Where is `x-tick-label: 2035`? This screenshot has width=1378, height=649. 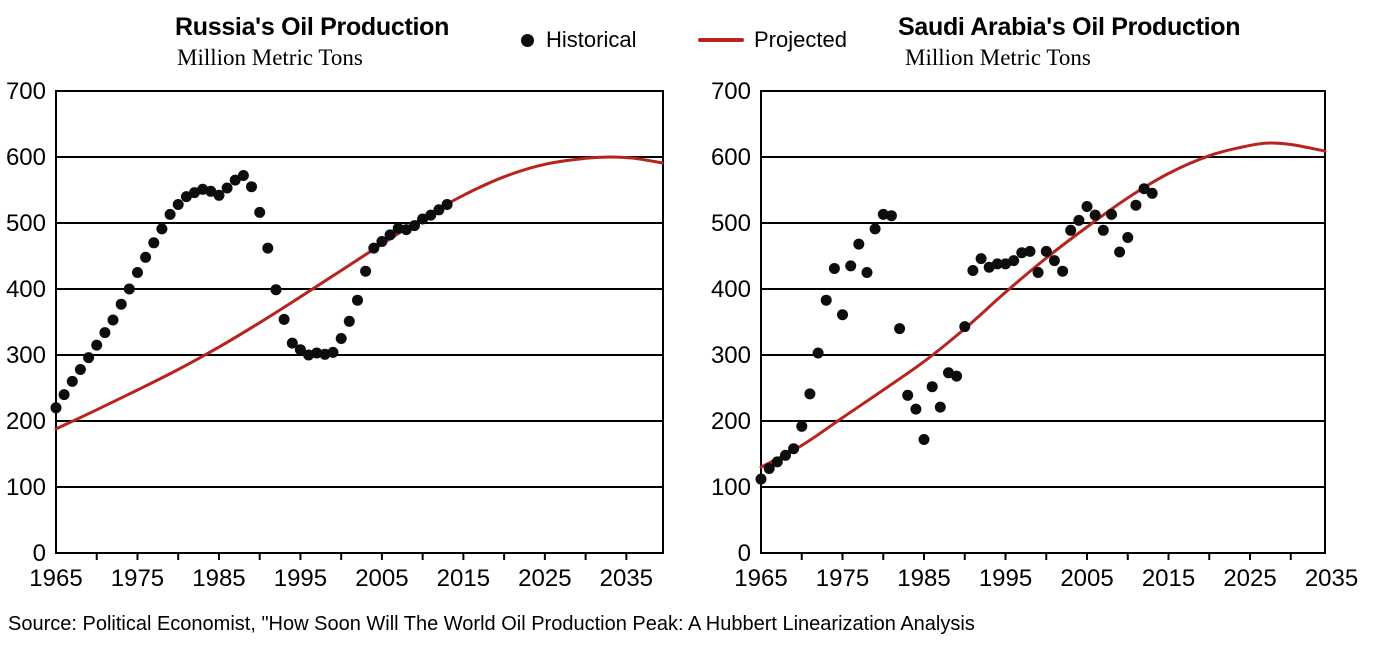
x-tick-label: 2035 is located at coordinates (1331, 578).